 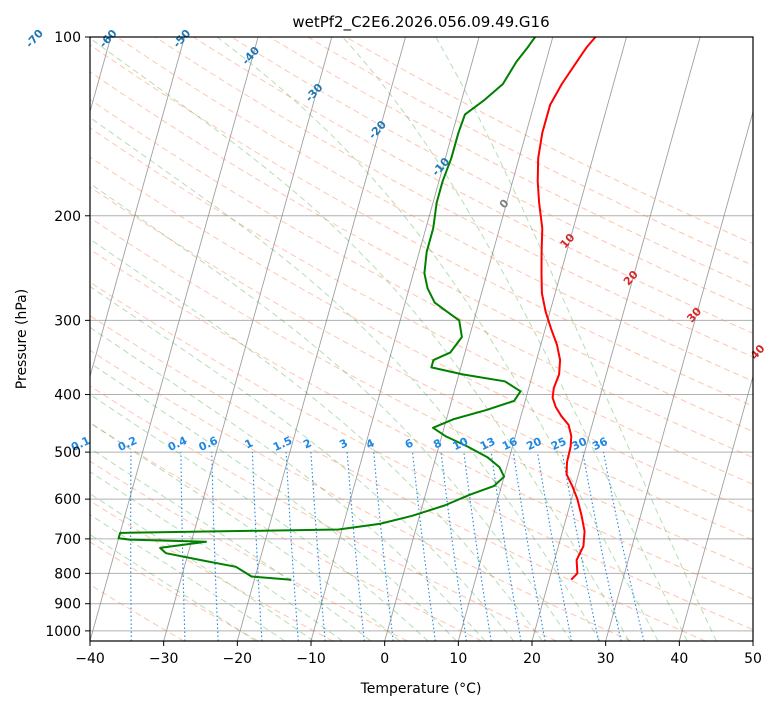 I want to click on y-tick-label: 800, so click(x=67, y=574).